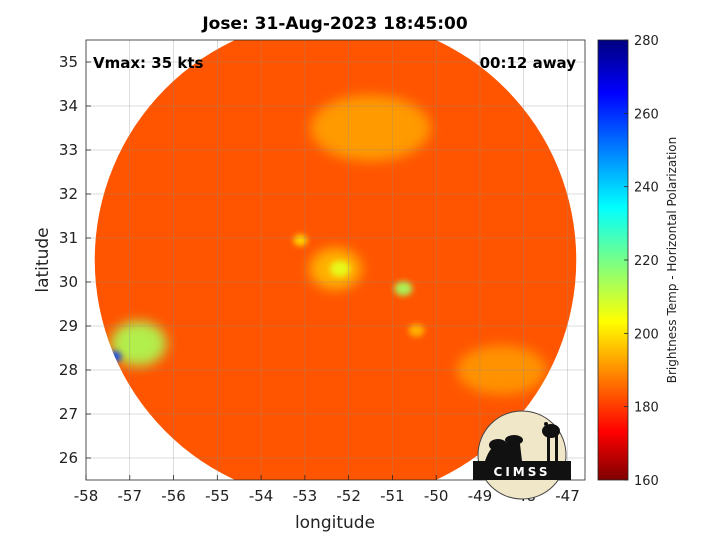 The width and height of the screenshot is (720, 540). What do you see at coordinates (75, 260) in the screenshot?
I see `y-axis-ticks: 26 27 28 29 30 31 32 33 34 35` at bounding box center [75, 260].